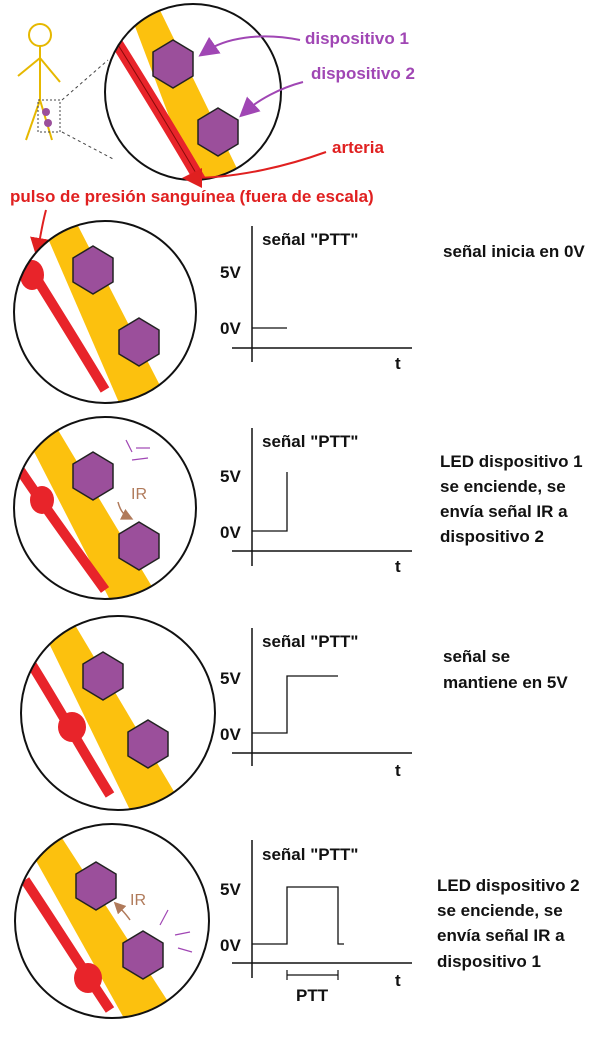 The image size is (597, 1042). Describe the element at coordinates (230, 734) in the screenshot. I see `step-3-y-low: 0V` at that location.